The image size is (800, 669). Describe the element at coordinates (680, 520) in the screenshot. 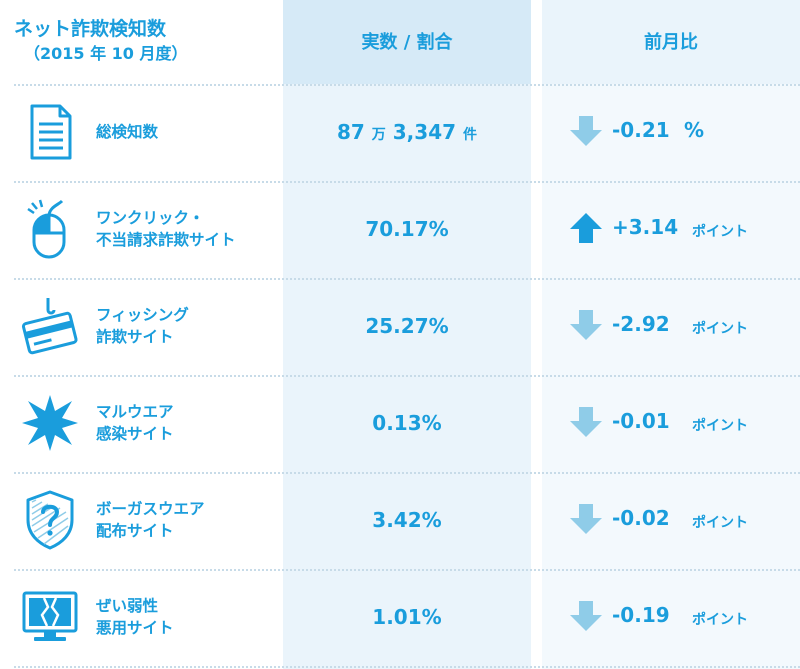

I see `row-change: -0.02 ポイント` at that location.